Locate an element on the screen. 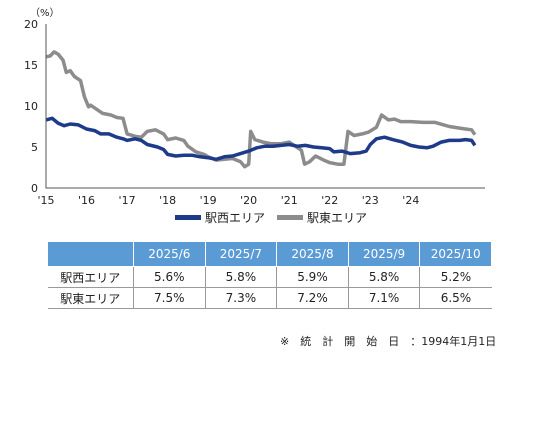 The width and height of the screenshot is (536, 436). x-tick-label: '15 is located at coordinates (45, 199).